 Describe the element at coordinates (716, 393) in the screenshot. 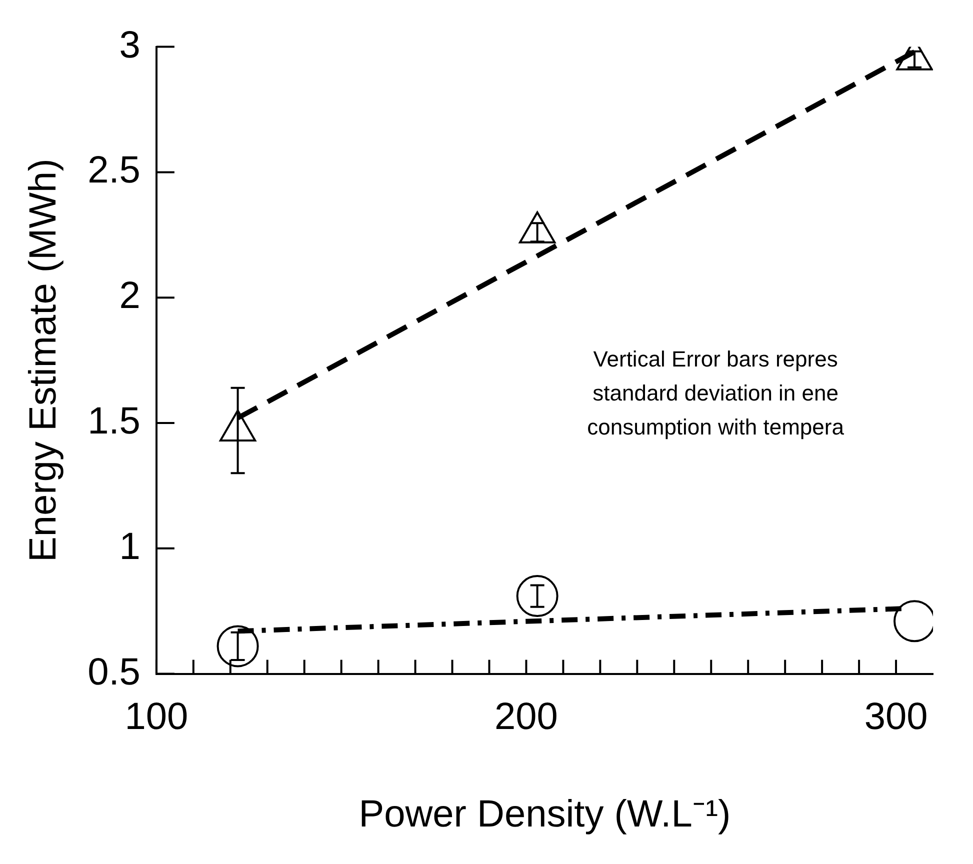

I see `annotation: Vertical Error bars repres standard deviation in ene consumption with tempera` at that location.